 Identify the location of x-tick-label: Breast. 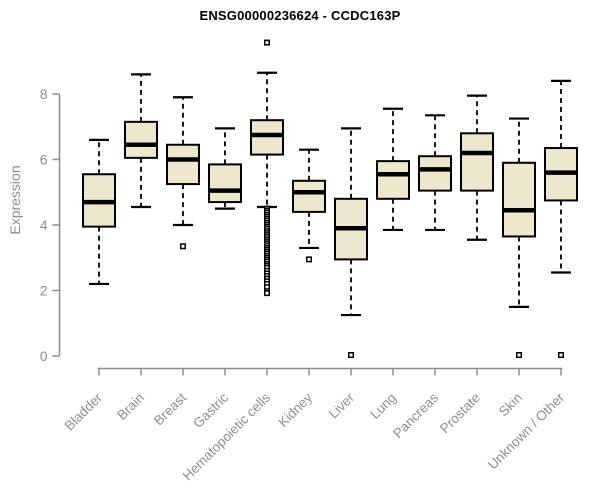
(170, 409).